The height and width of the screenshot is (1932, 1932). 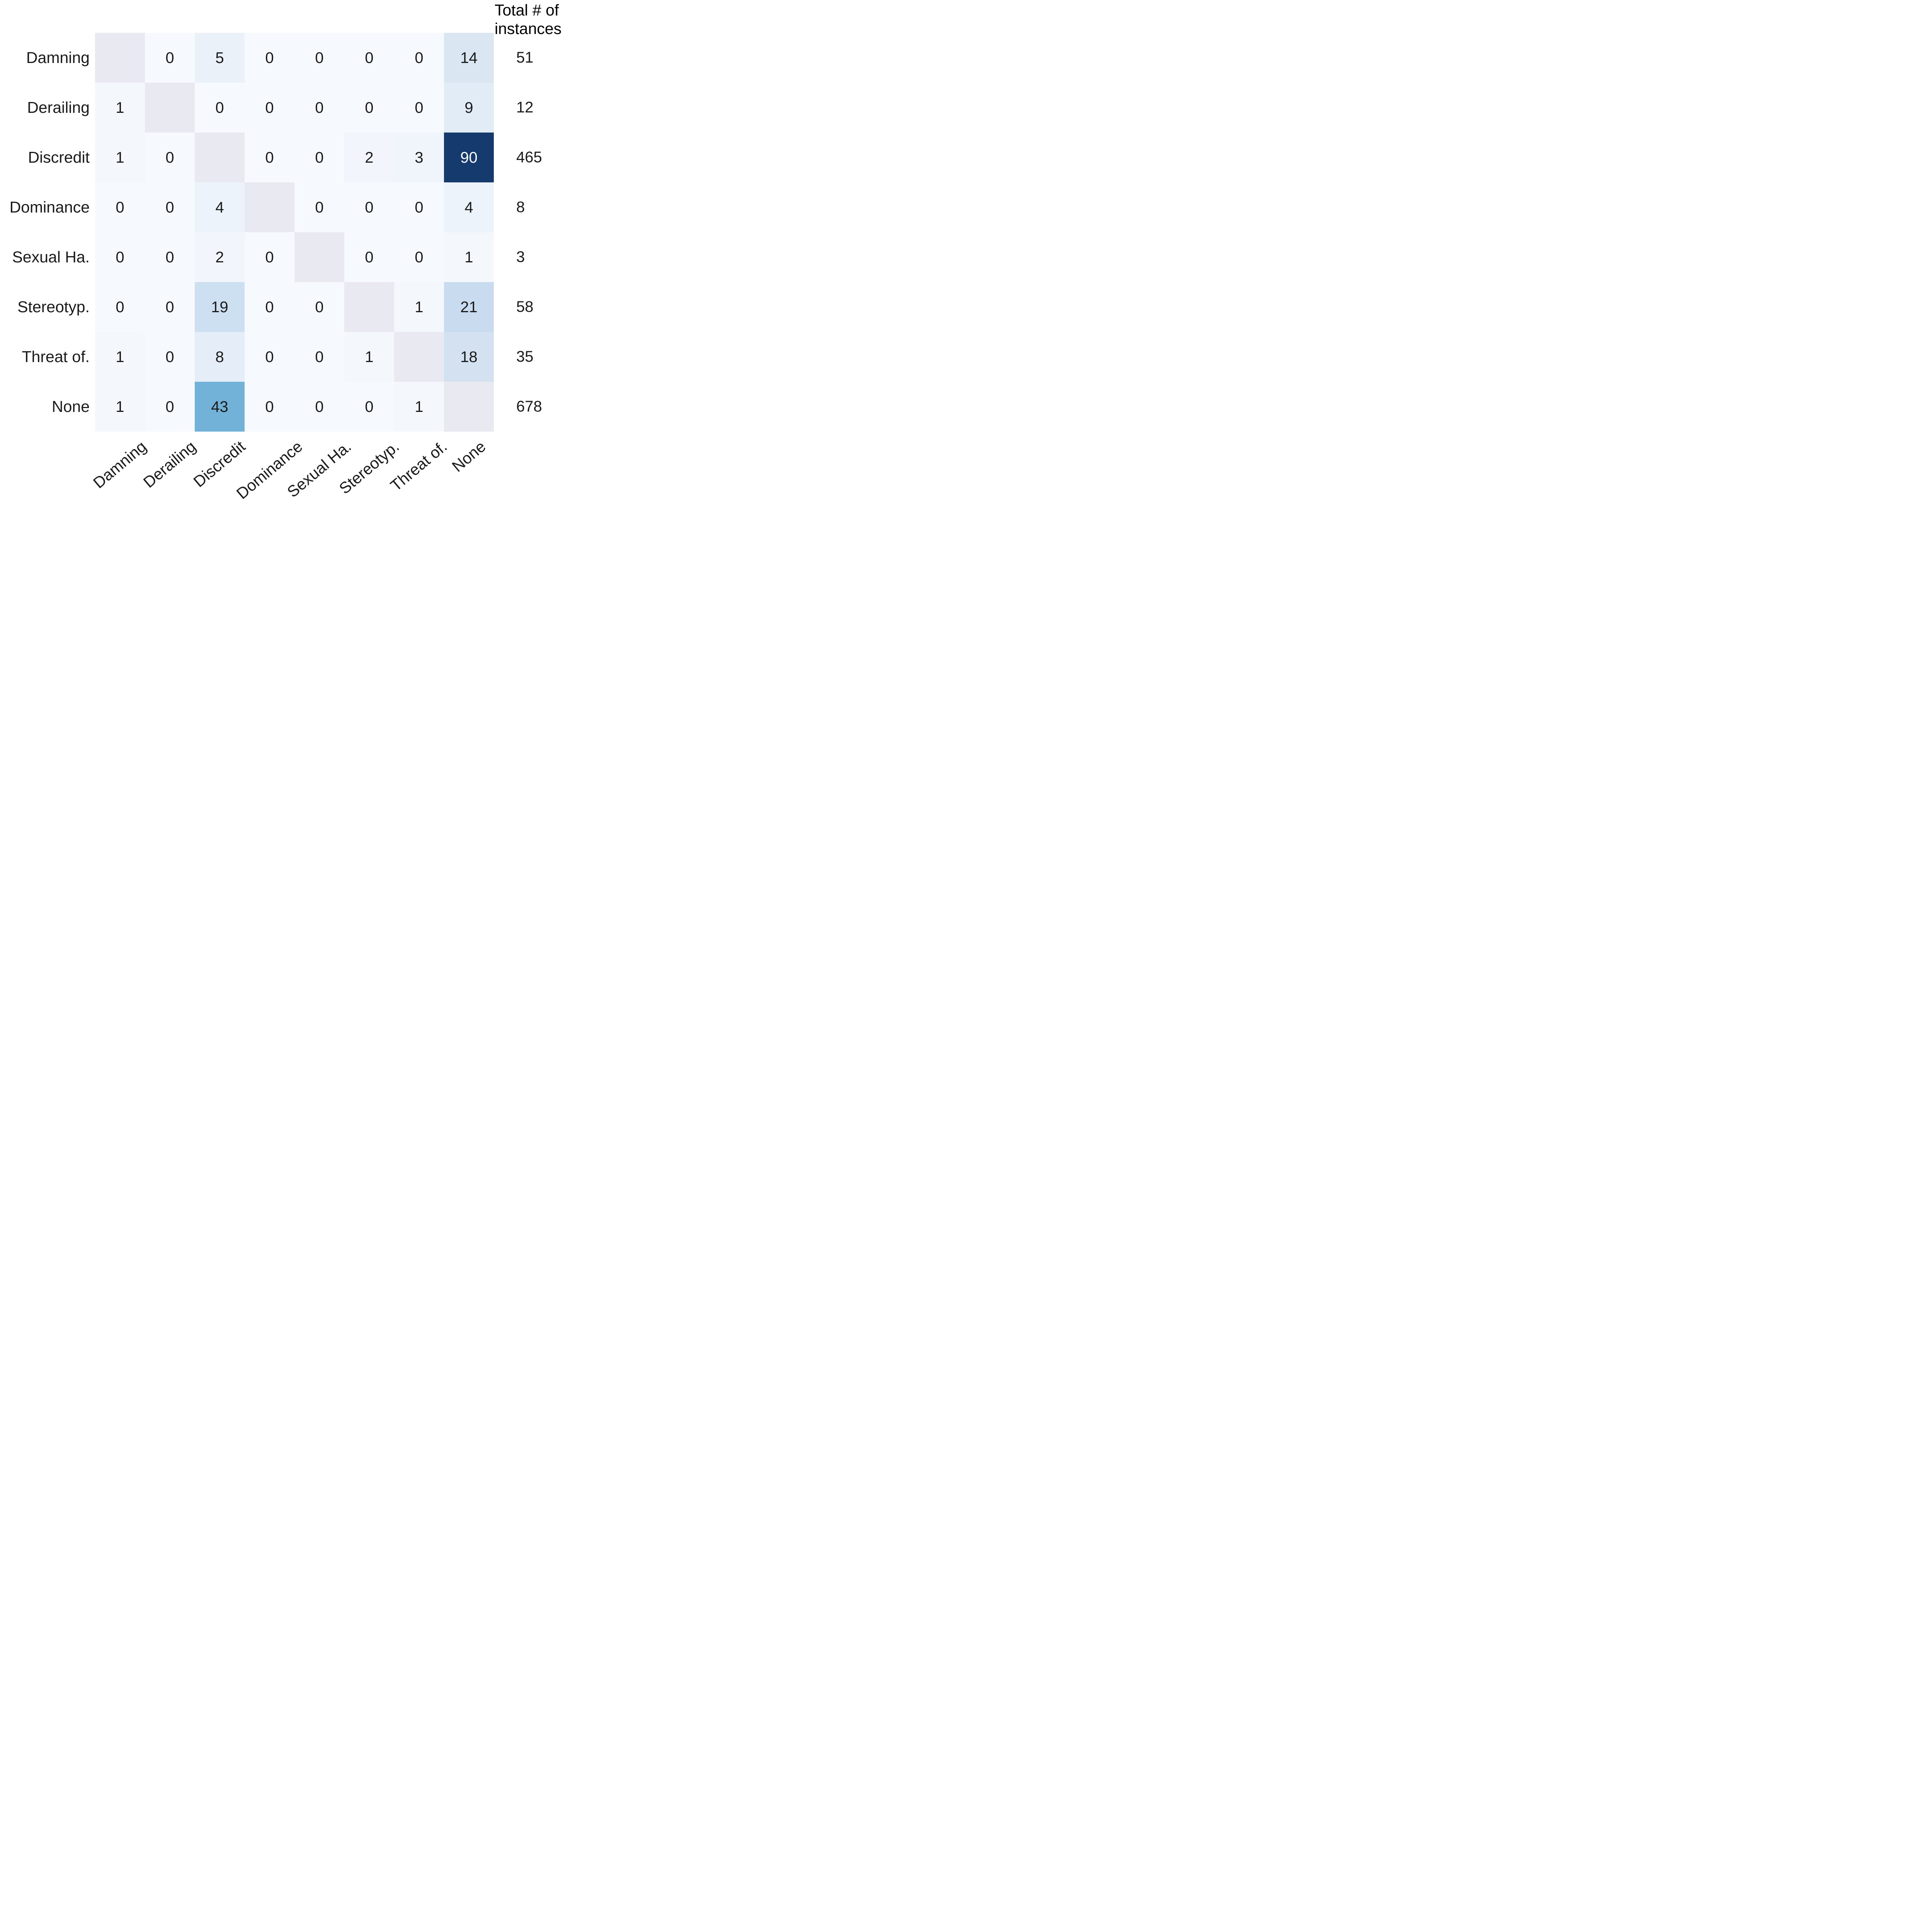 I want to click on heatmap-cell: 8, so click(x=220, y=357).